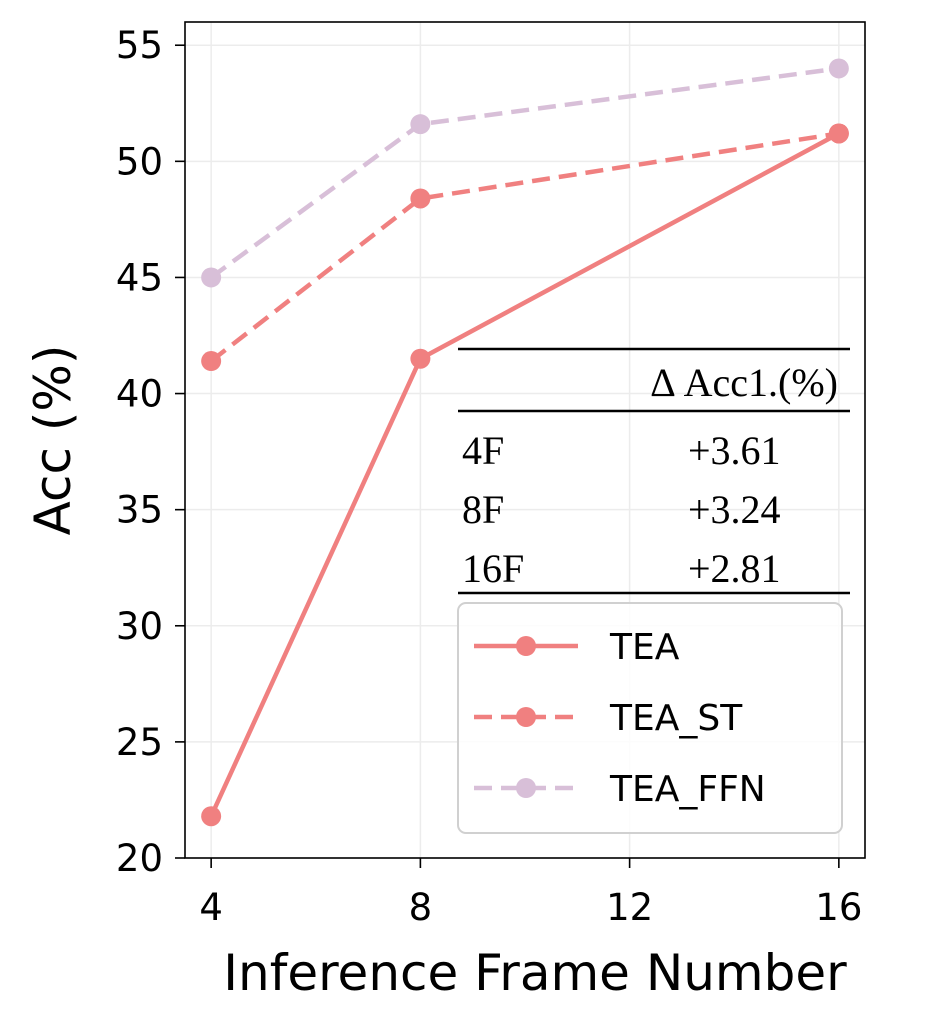 This screenshot has width=952, height=1029. What do you see at coordinates (139, 742) in the screenshot?
I see `y-tick-label: 25` at bounding box center [139, 742].